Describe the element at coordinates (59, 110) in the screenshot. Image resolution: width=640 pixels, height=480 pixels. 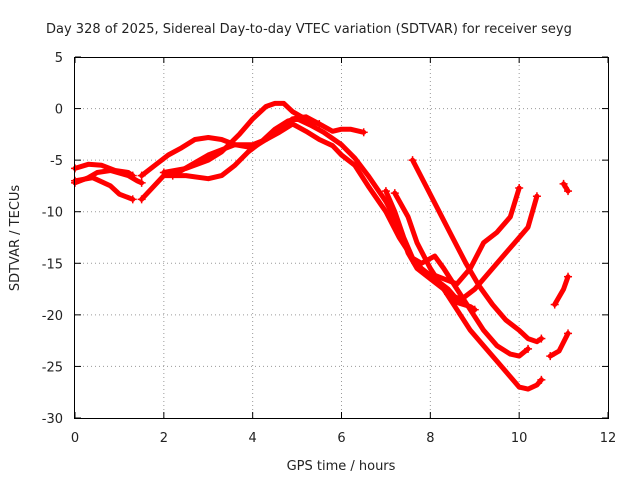
I see `y-tick-label: 0` at that location.